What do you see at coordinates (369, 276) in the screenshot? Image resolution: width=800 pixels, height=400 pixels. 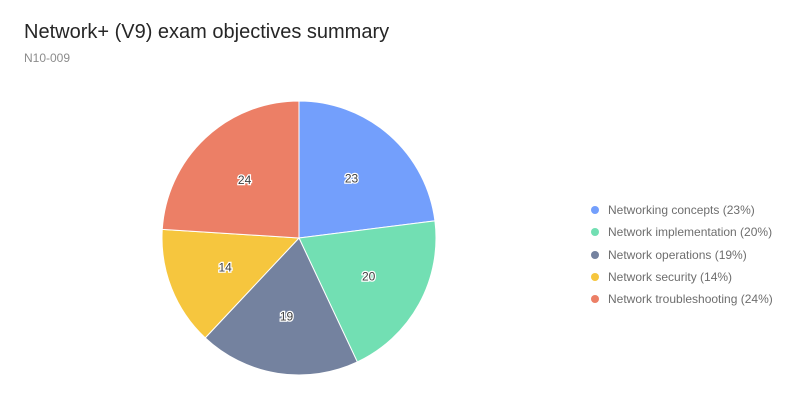 I see `slice-data-label: 20` at bounding box center [369, 276].